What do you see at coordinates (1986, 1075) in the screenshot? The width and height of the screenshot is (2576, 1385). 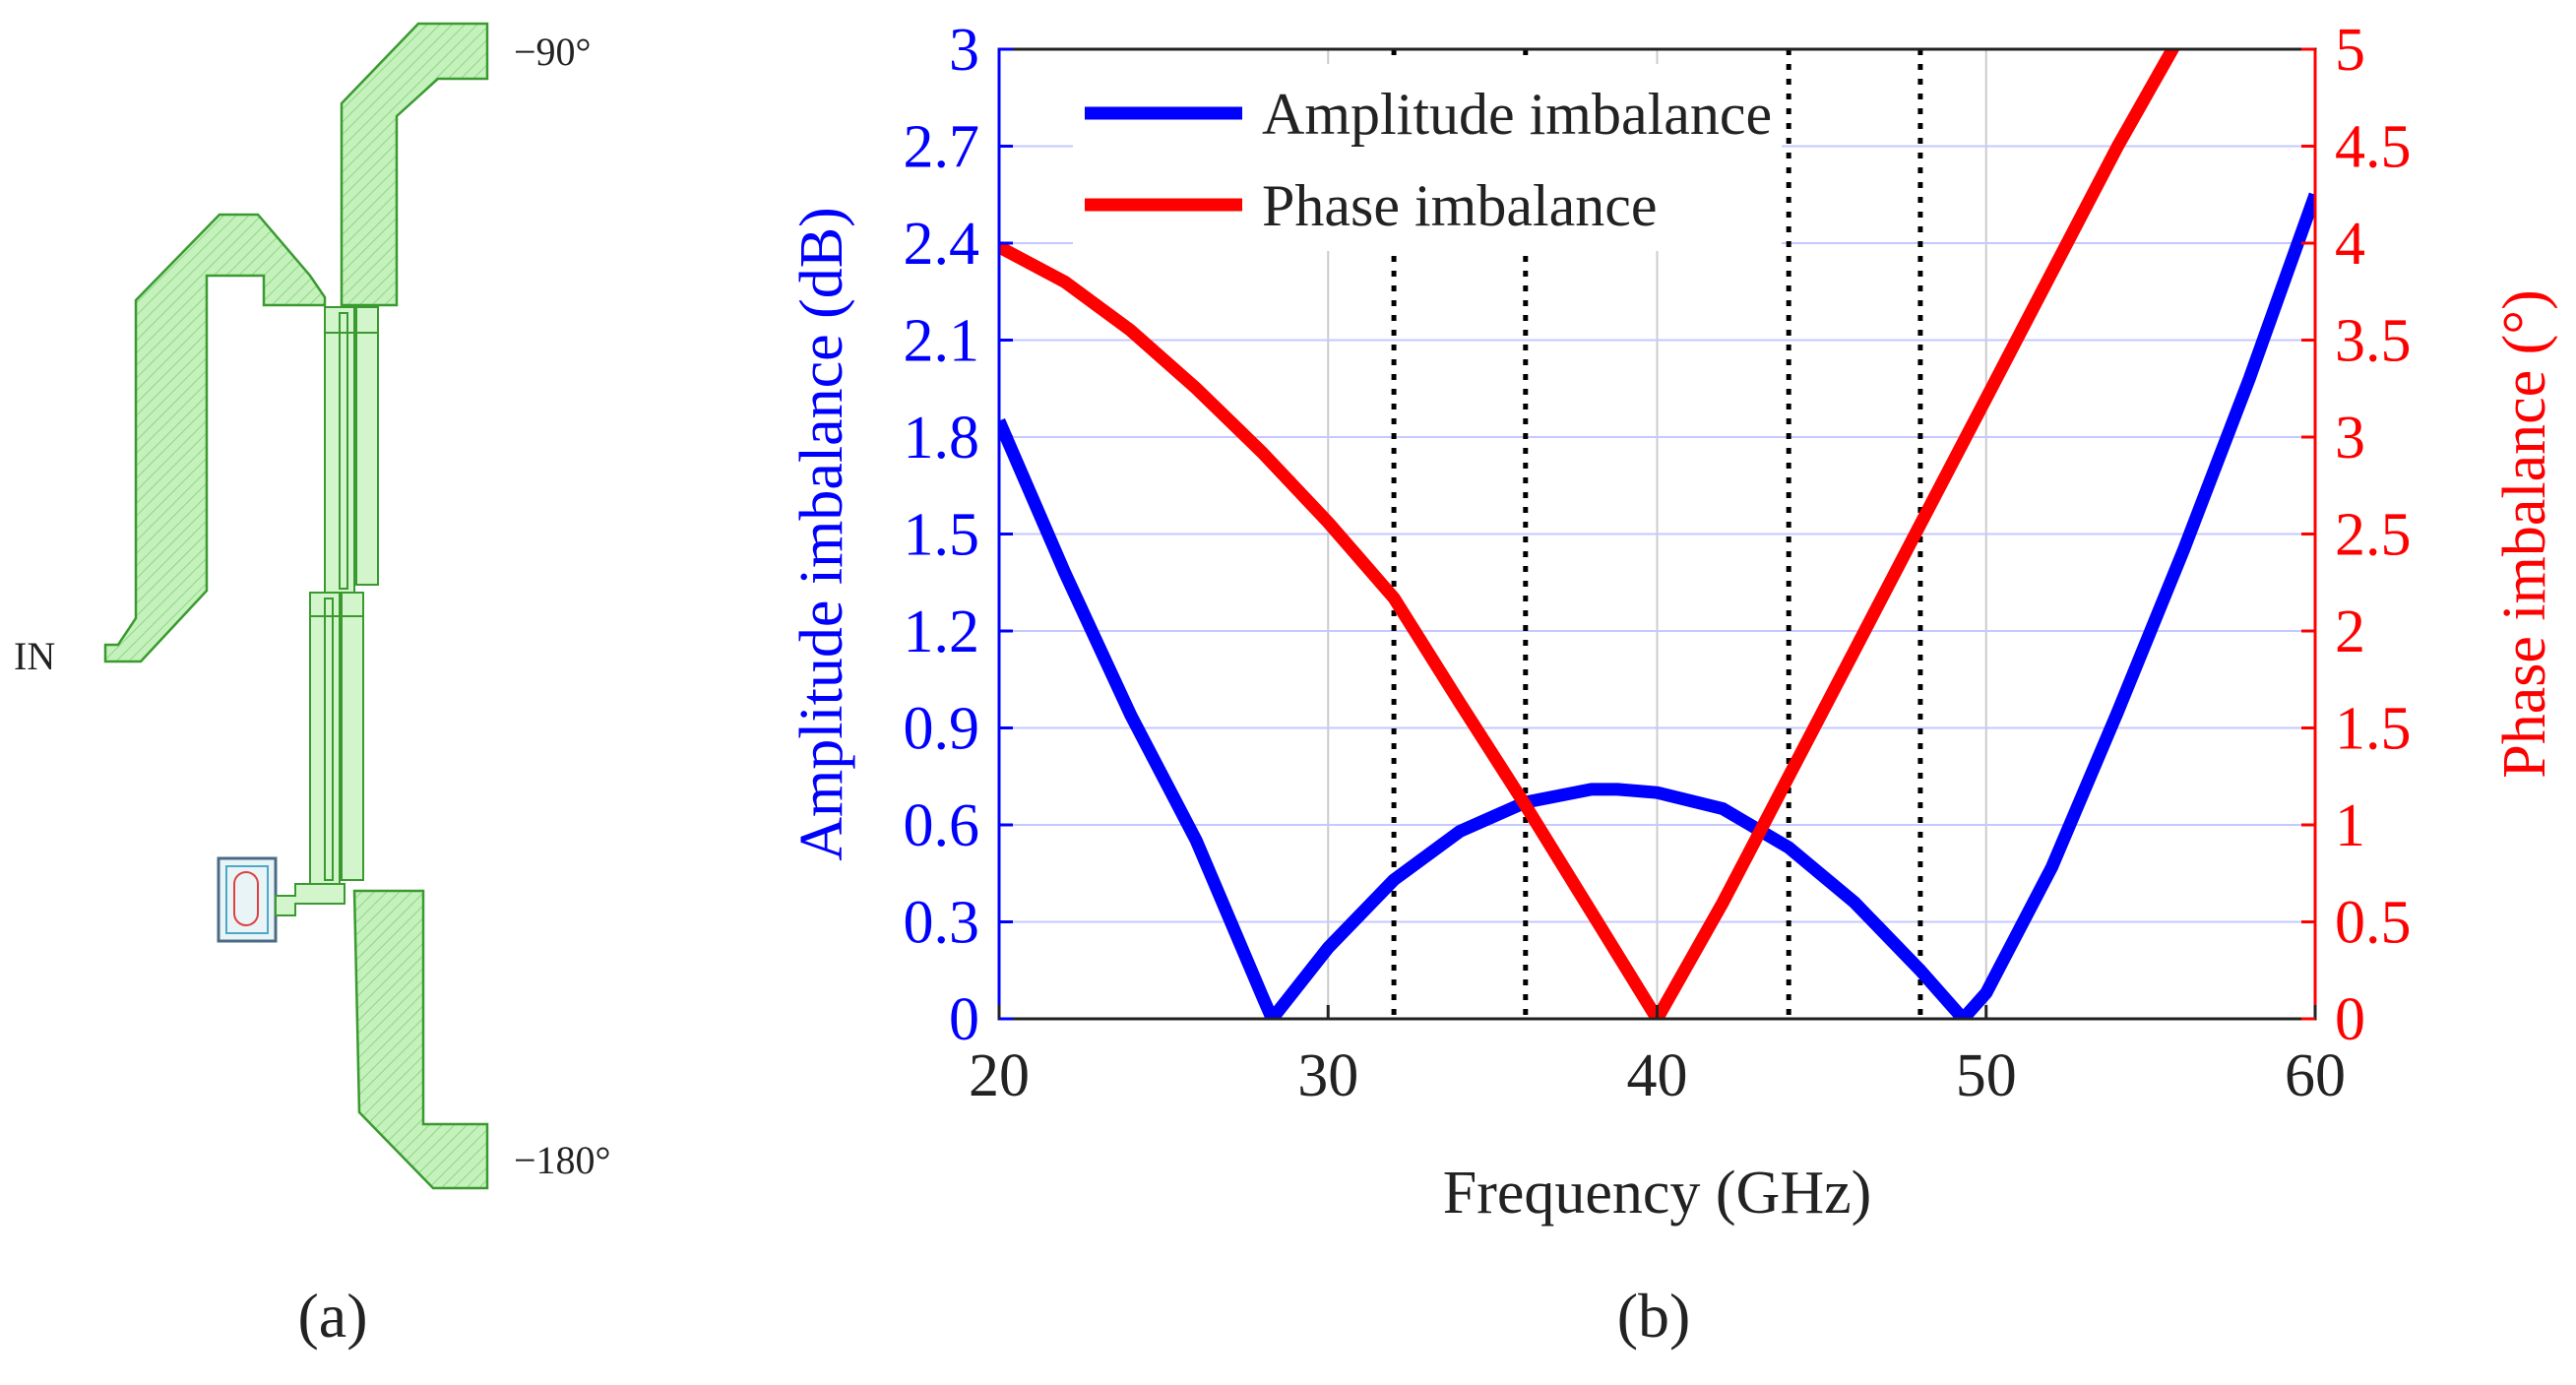 I see `x-tick-label-3: 50` at bounding box center [1986, 1075].